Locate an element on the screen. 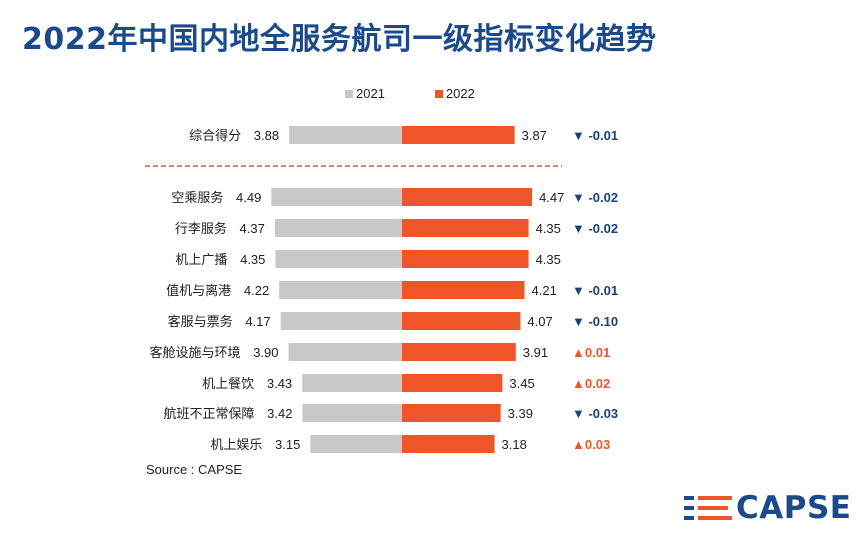  category-label: 行李服务 is located at coordinates (201, 229).